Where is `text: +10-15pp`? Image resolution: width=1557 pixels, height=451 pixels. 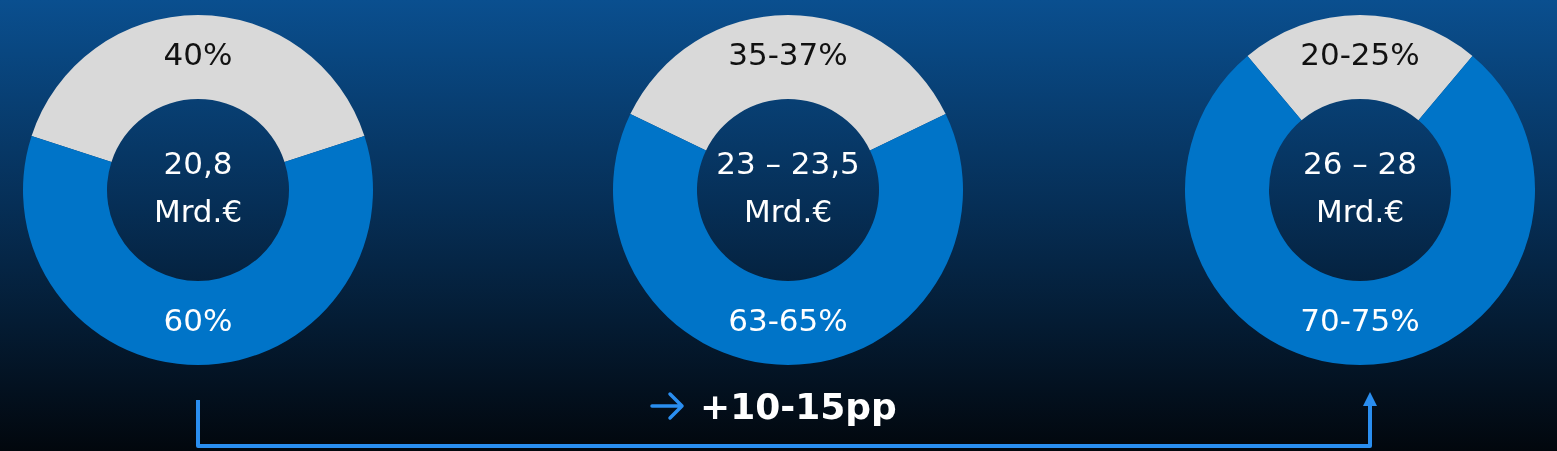 text: +10-15pp is located at coordinates (798, 406).